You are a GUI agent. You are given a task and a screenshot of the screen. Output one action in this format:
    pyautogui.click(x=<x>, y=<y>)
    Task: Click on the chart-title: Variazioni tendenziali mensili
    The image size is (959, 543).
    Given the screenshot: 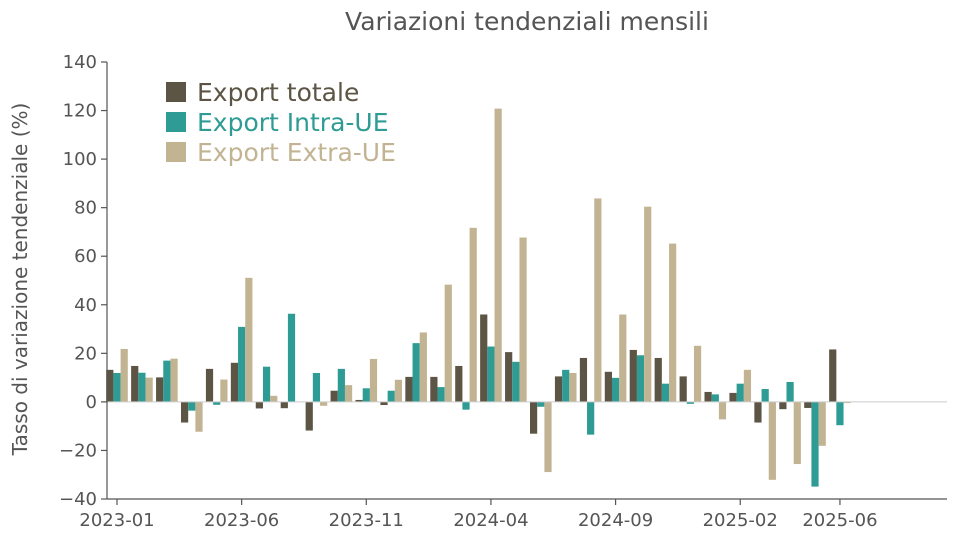 What is the action you would take?
    pyautogui.click(x=527, y=21)
    